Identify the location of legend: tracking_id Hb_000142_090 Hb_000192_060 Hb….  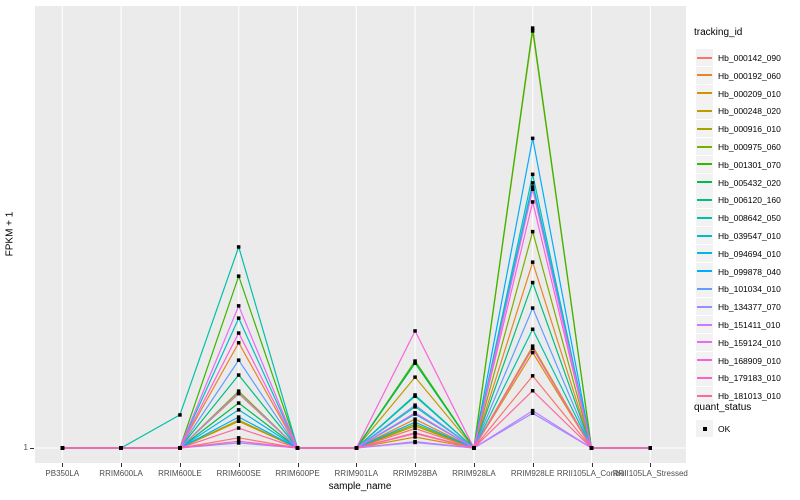
(746, 250).